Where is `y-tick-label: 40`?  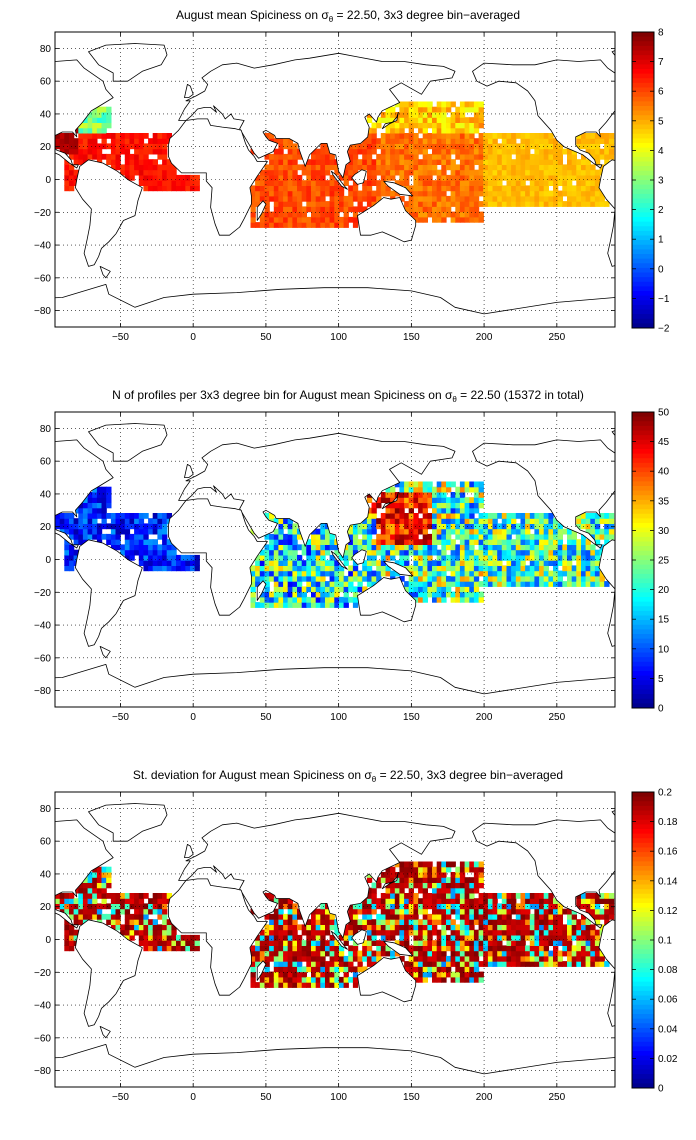
y-tick-label: 40 is located at coordinates (46, 114).